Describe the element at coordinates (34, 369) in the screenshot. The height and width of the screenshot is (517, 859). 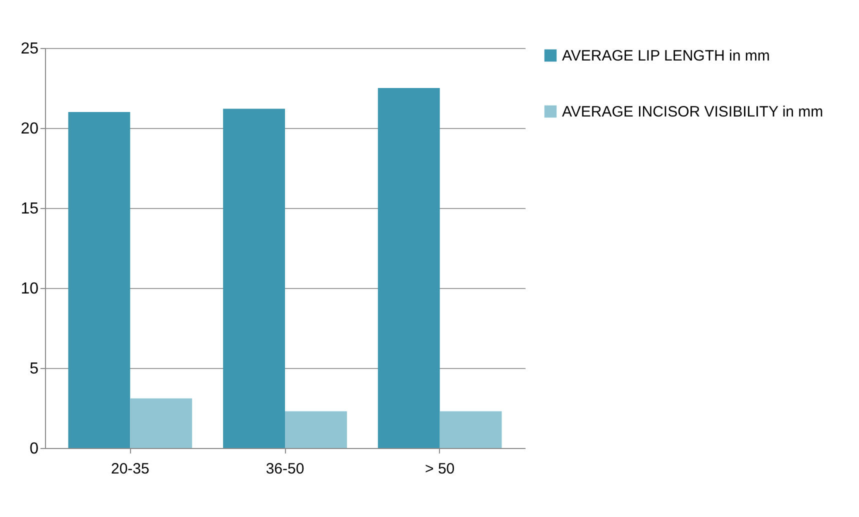
I see `y-tick-label: 5` at that location.